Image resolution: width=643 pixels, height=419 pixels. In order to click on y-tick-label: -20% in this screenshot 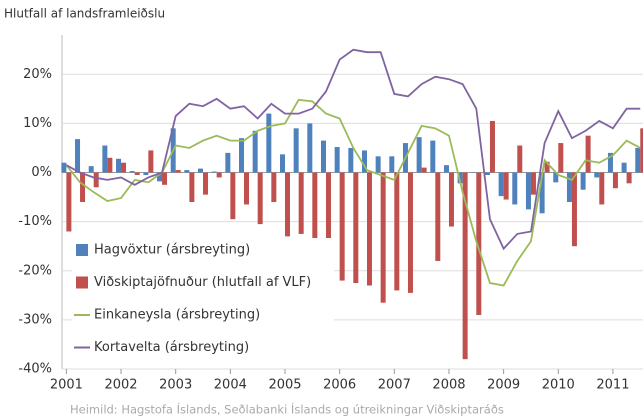, I will do `click(35, 270)`.